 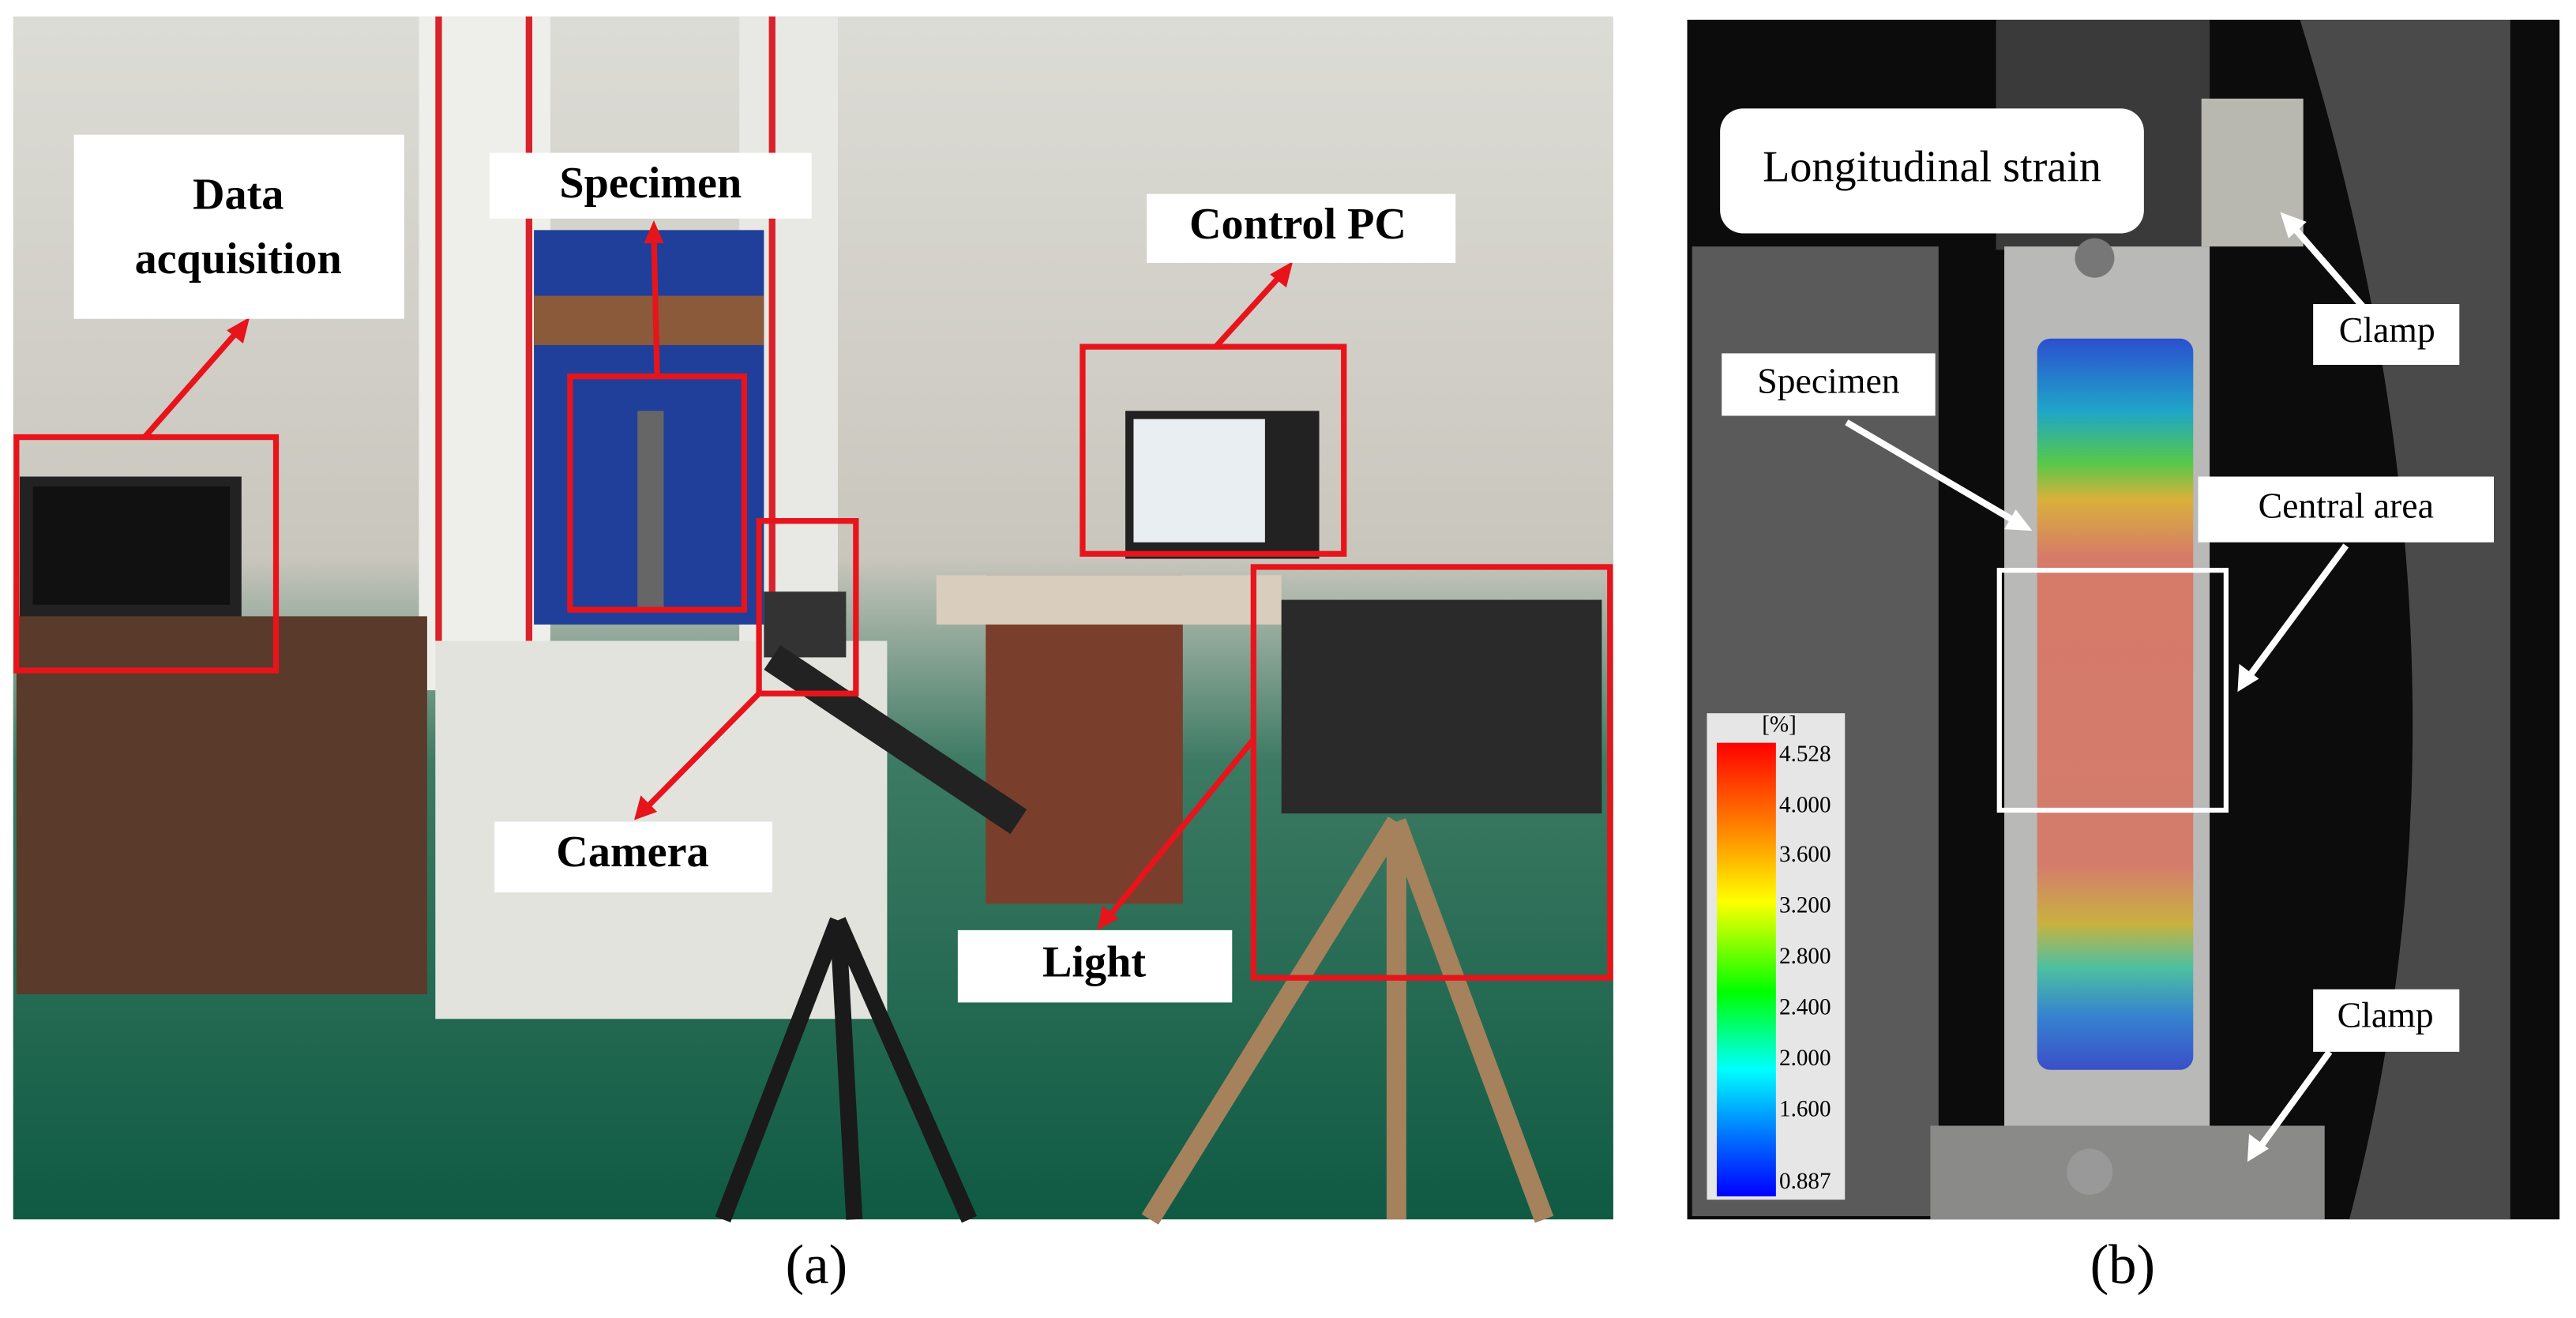 I want to click on caption: (a), so click(x=817, y=1265).